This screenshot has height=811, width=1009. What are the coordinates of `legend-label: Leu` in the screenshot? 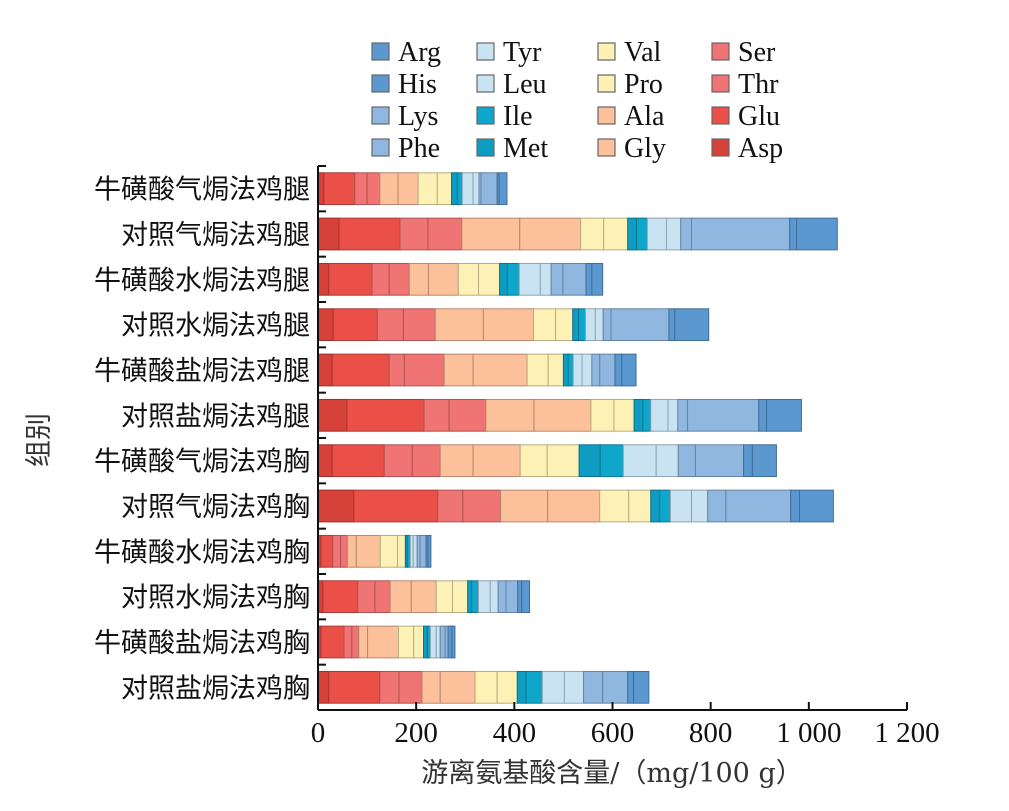 It's located at (525, 84).